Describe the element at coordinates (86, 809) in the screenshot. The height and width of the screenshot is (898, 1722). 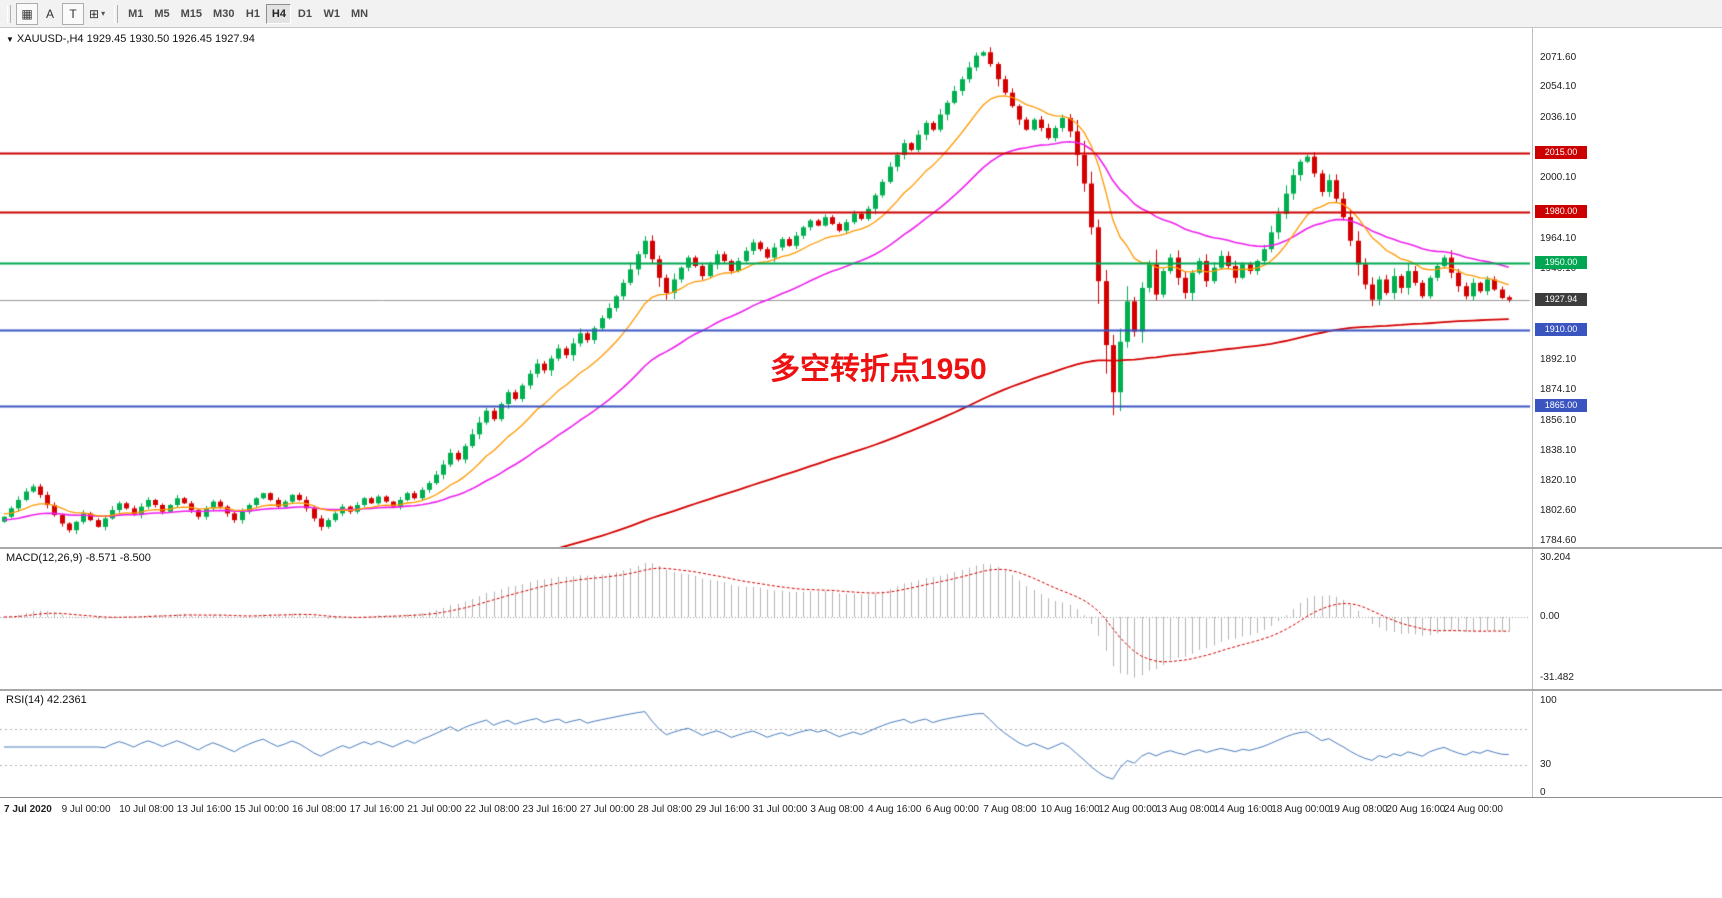
I see `time-tick-label: 9 Jul 00:00` at that location.